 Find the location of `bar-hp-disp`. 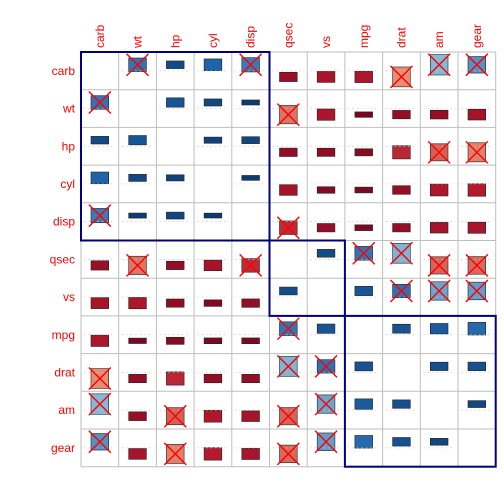

bar-hp-disp is located at coordinates (251, 140).